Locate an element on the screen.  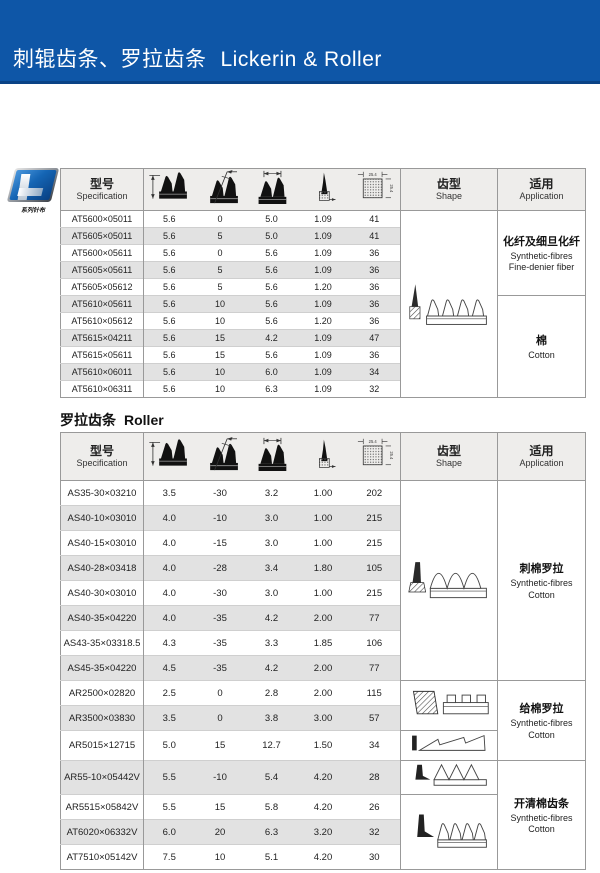
point-density-icon: 25.4 25.4 is located at coordinates (376, 185).